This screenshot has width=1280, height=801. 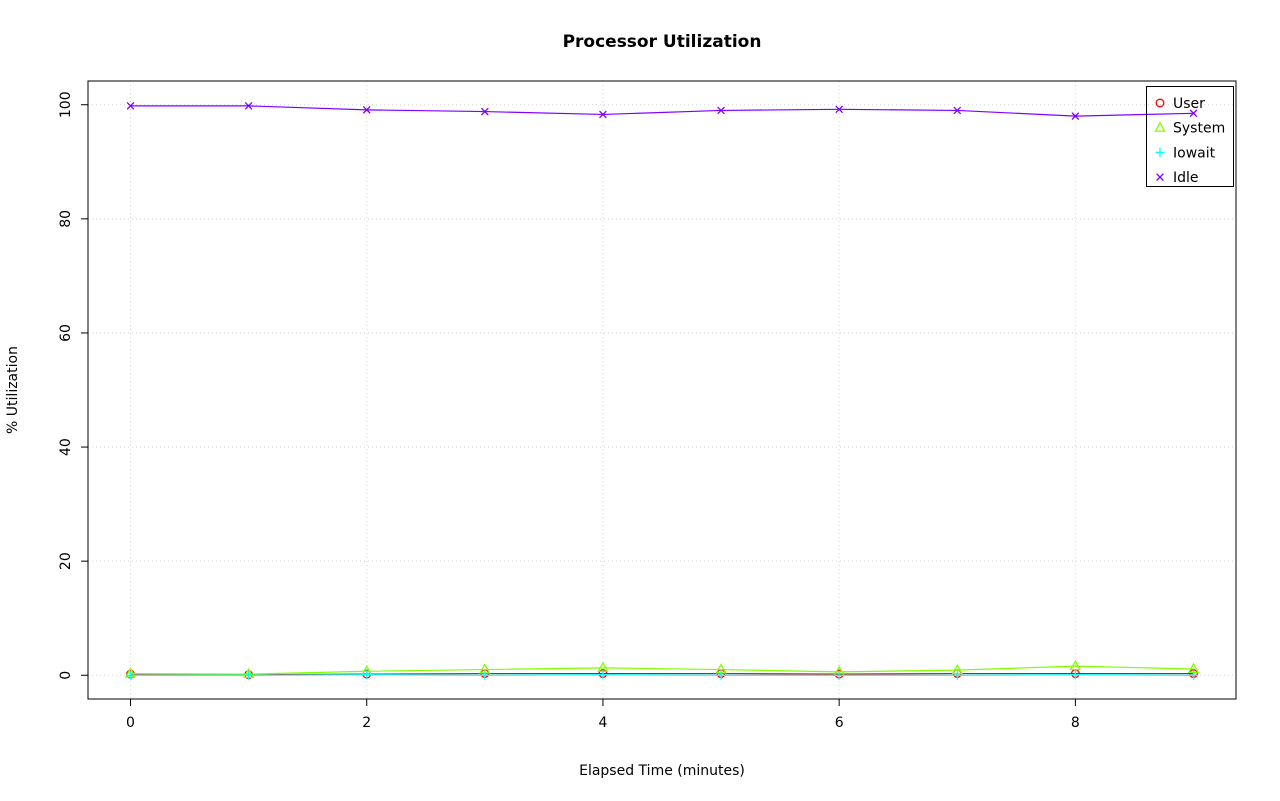 I want to click on legend-label-idle: Idle, so click(x=1186, y=178).